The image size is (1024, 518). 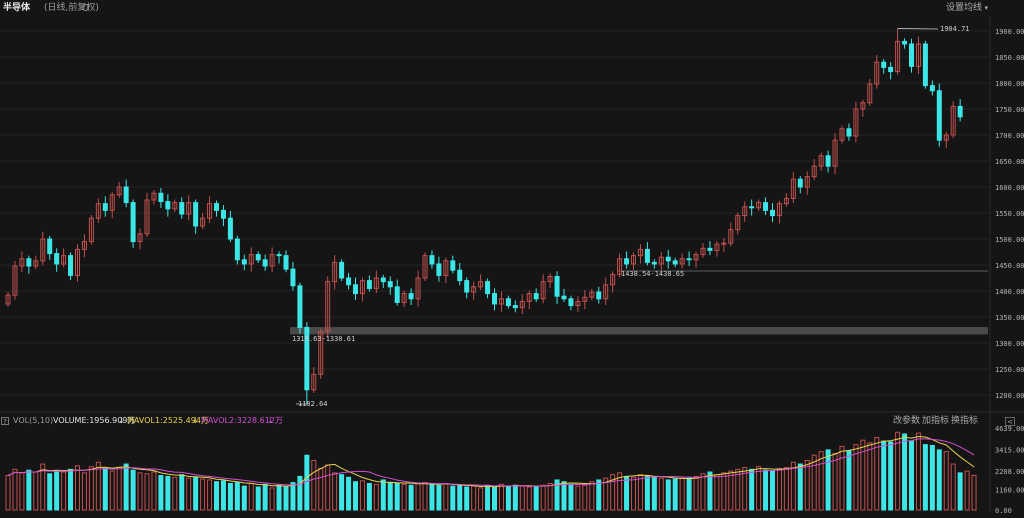 I want to click on low-price-label: 1182.64, so click(x=313, y=404).